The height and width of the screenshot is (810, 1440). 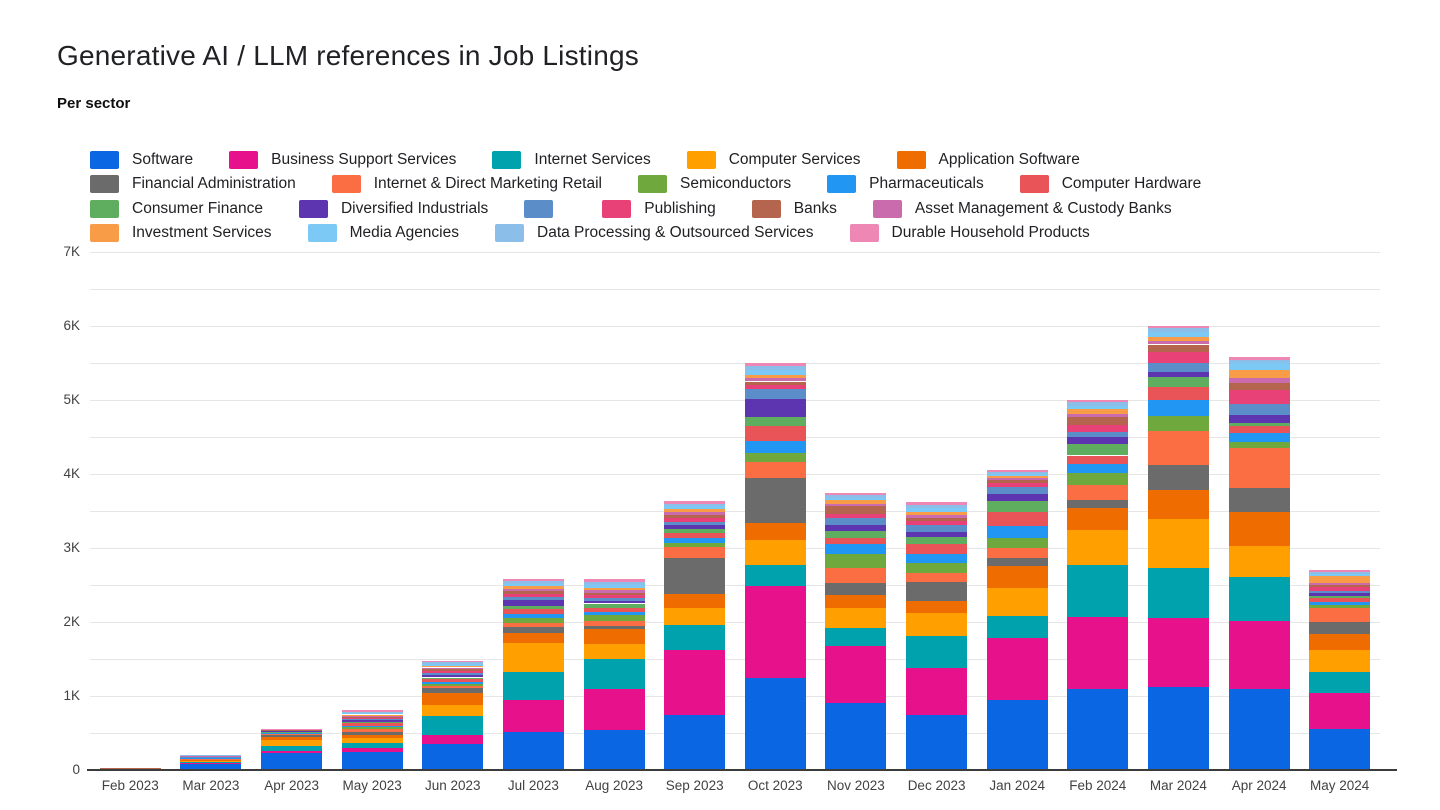 What do you see at coordinates (181, 233) in the screenshot?
I see `legend-item: Investment Services` at bounding box center [181, 233].